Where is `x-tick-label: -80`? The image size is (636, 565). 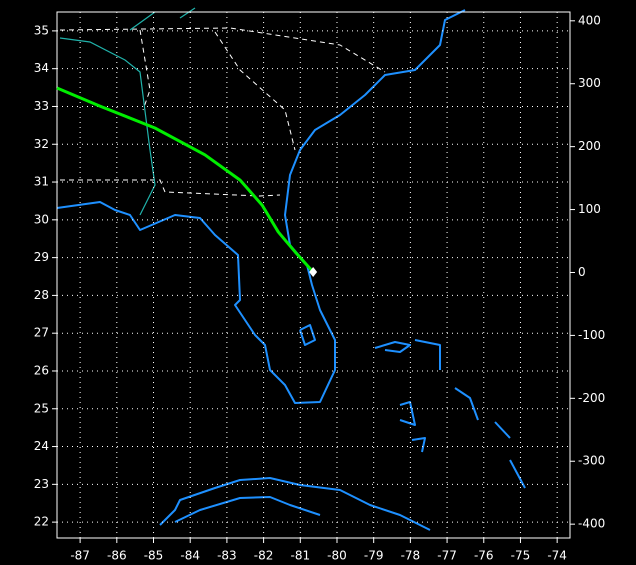
x-tick-label: -80 is located at coordinates (337, 556).